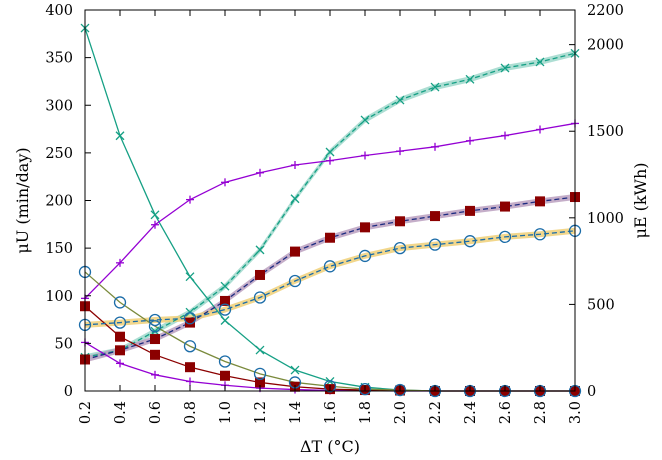 The height and width of the screenshot is (460, 662). I want to click on y-left-tick-label: 100, so click(59, 297).